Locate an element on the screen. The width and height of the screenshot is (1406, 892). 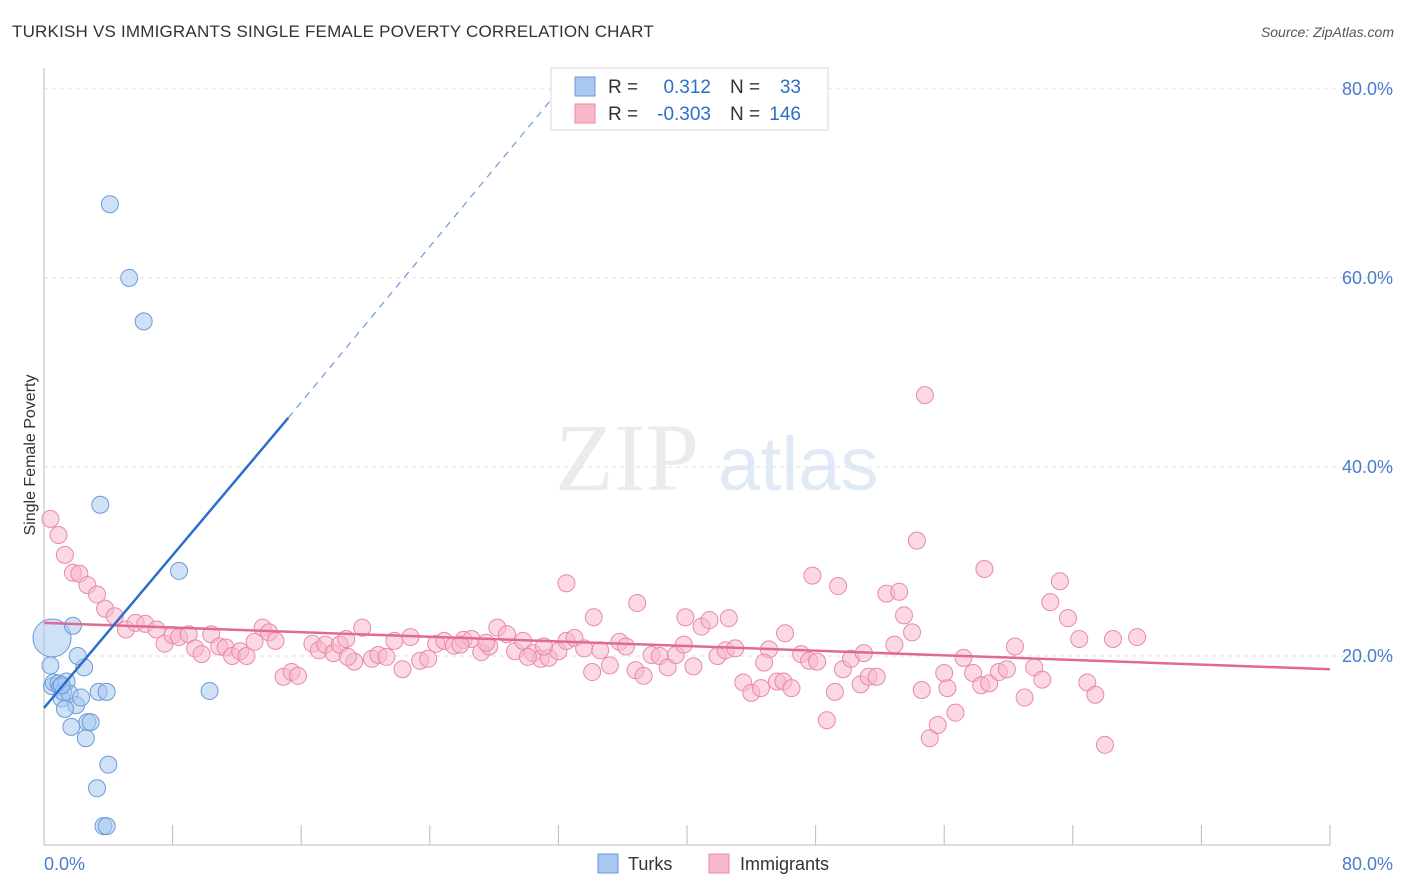
watermark-atlas: atlas is located at coordinates (798, 464).